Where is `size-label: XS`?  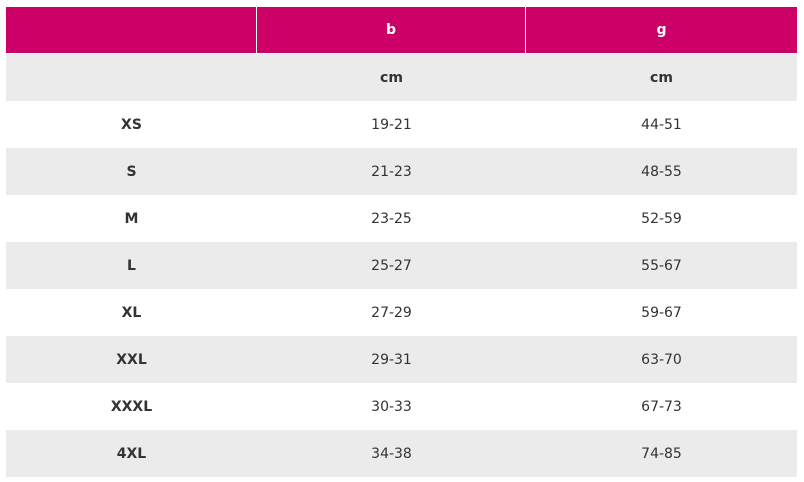
size-label: XS is located at coordinates (131, 124).